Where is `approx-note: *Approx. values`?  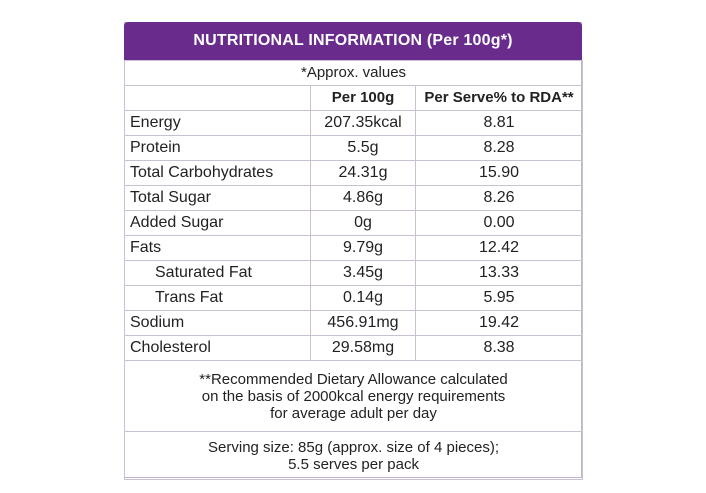 approx-note: *Approx. values is located at coordinates (353, 73).